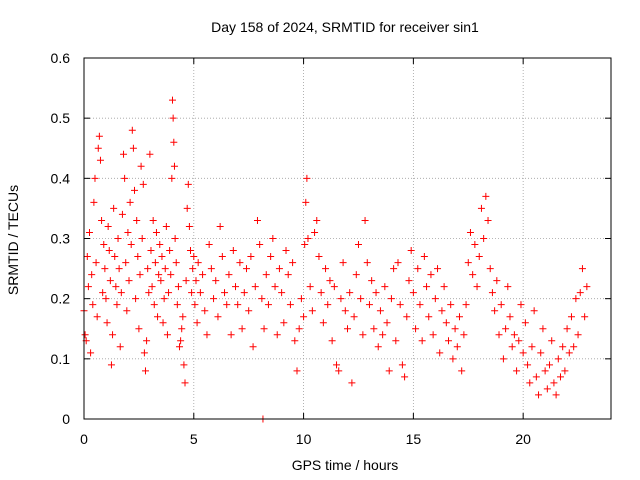 This screenshot has width=640, height=480. I want to click on x-tick-label: 10, so click(304, 439).